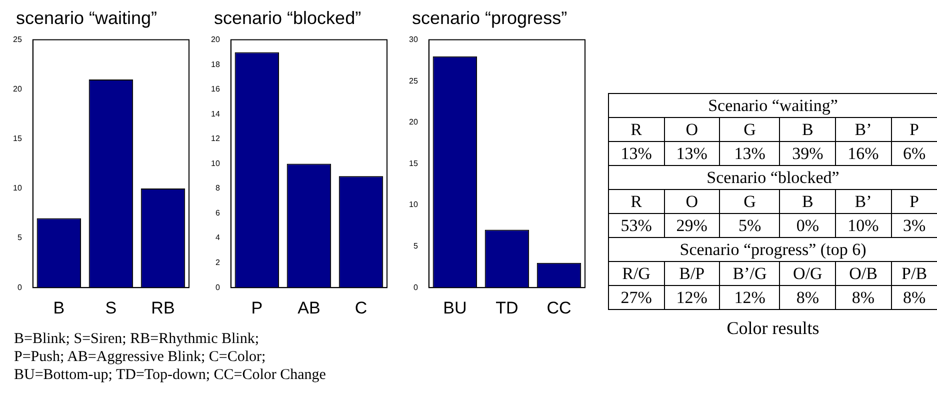 The height and width of the screenshot is (405, 937). I want to click on text: O/B, so click(863, 274).